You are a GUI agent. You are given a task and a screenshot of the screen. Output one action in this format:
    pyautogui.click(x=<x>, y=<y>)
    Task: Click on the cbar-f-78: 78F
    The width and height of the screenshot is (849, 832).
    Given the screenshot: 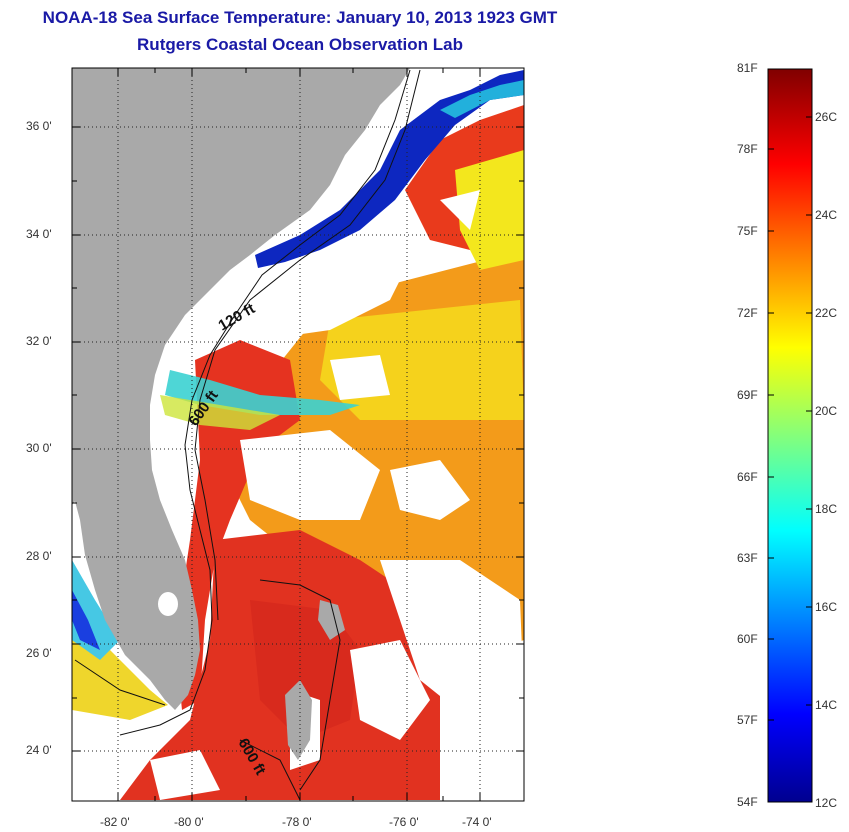 What is the action you would take?
    pyautogui.click(x=747, y=149)
    